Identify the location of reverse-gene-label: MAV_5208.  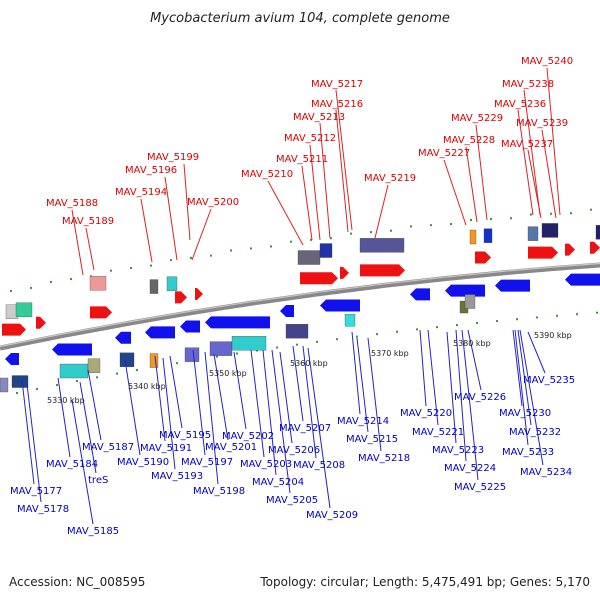
(319, 465).